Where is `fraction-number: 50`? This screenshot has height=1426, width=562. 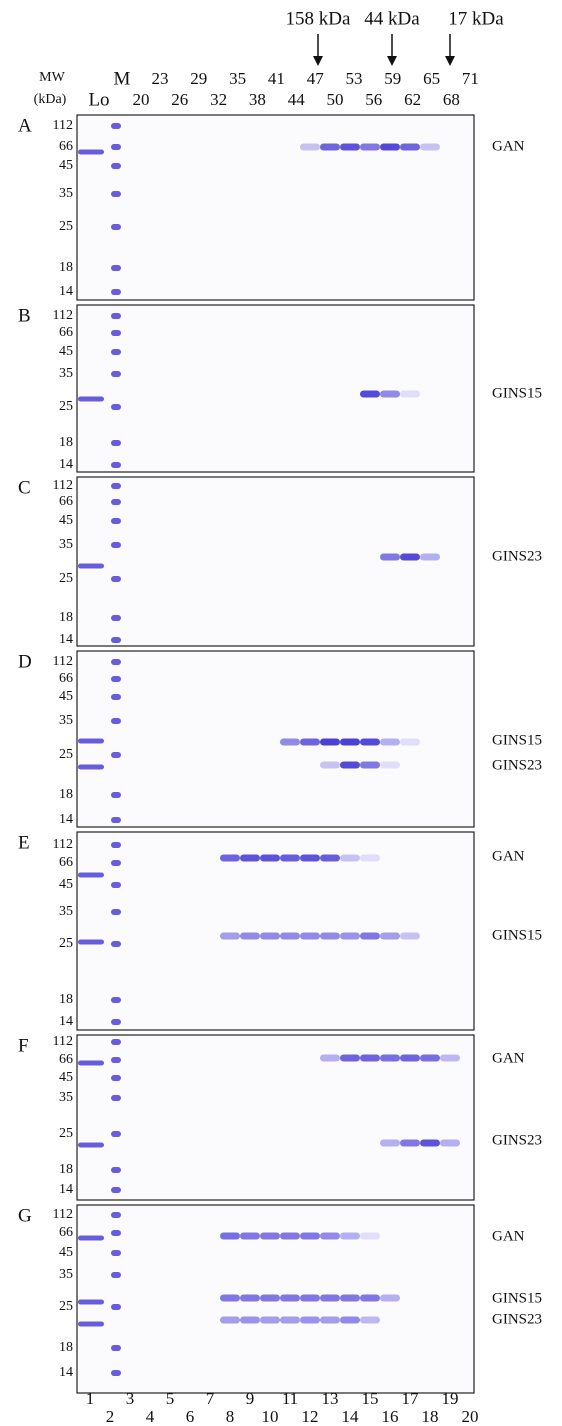
fraction-number: 50 is located at coordinates (335, 99).